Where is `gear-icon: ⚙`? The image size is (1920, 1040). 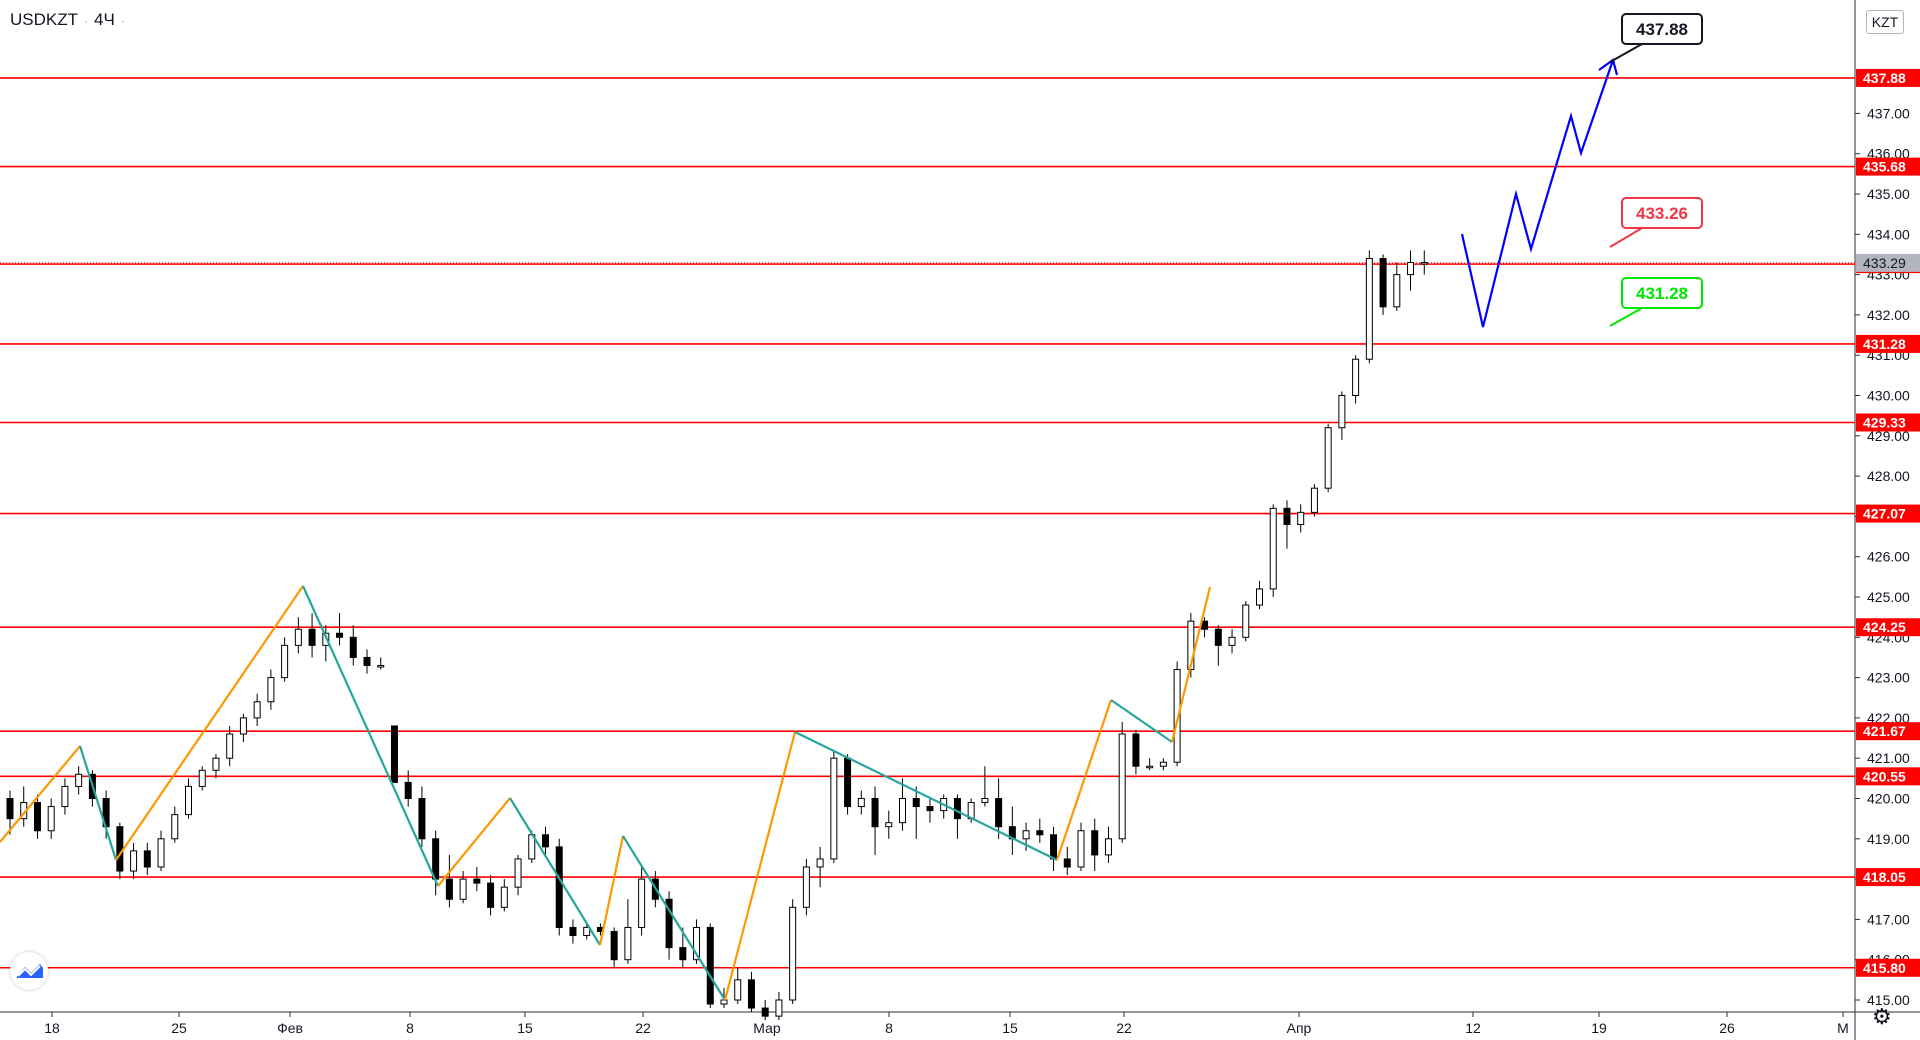
gear-icon: ⚙ is located at coordinates (1882, 1016).